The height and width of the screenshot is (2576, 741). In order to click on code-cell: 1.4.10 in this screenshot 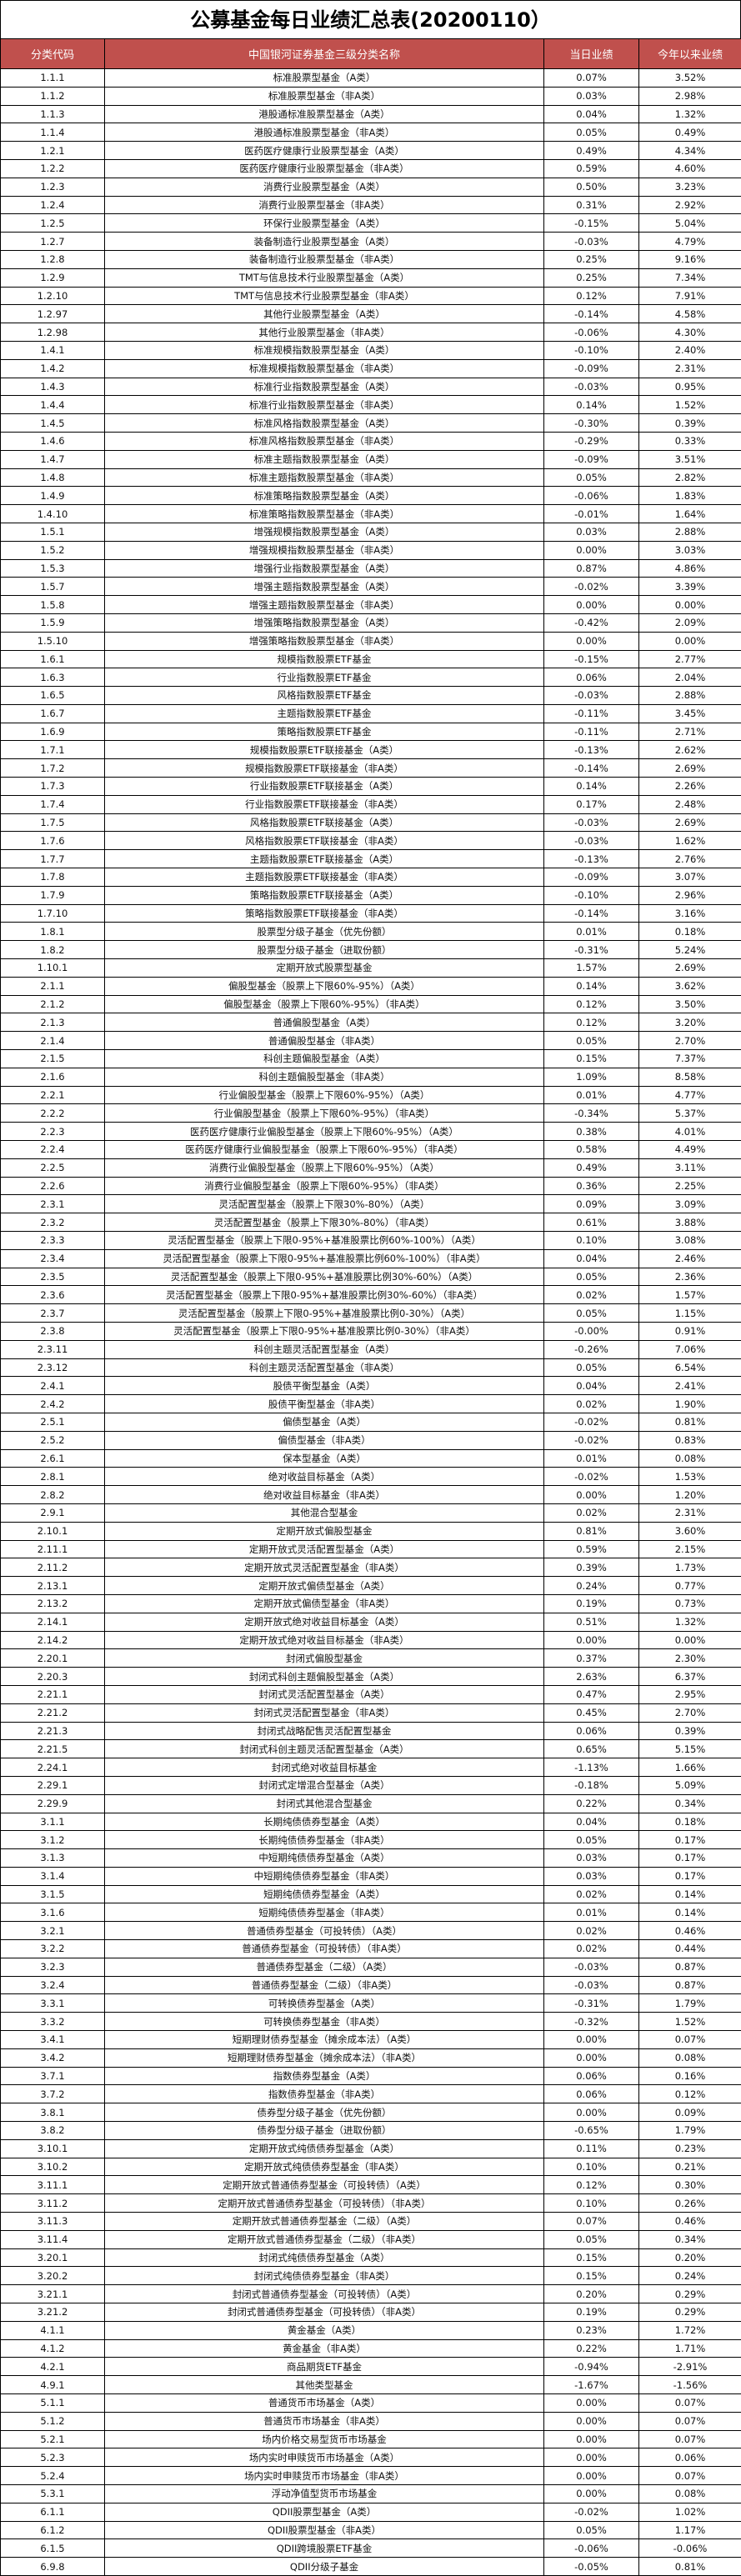, I will do `click(53, 514)`.